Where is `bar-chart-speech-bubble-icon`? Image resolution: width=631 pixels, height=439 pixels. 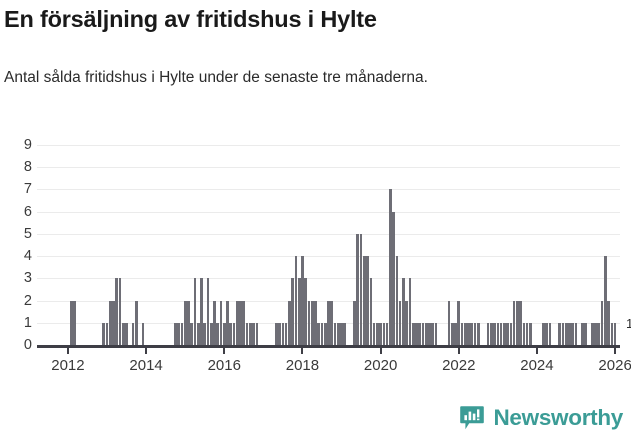
bar-chart-speech-bubble-icon is located at coordinates (472, 418).